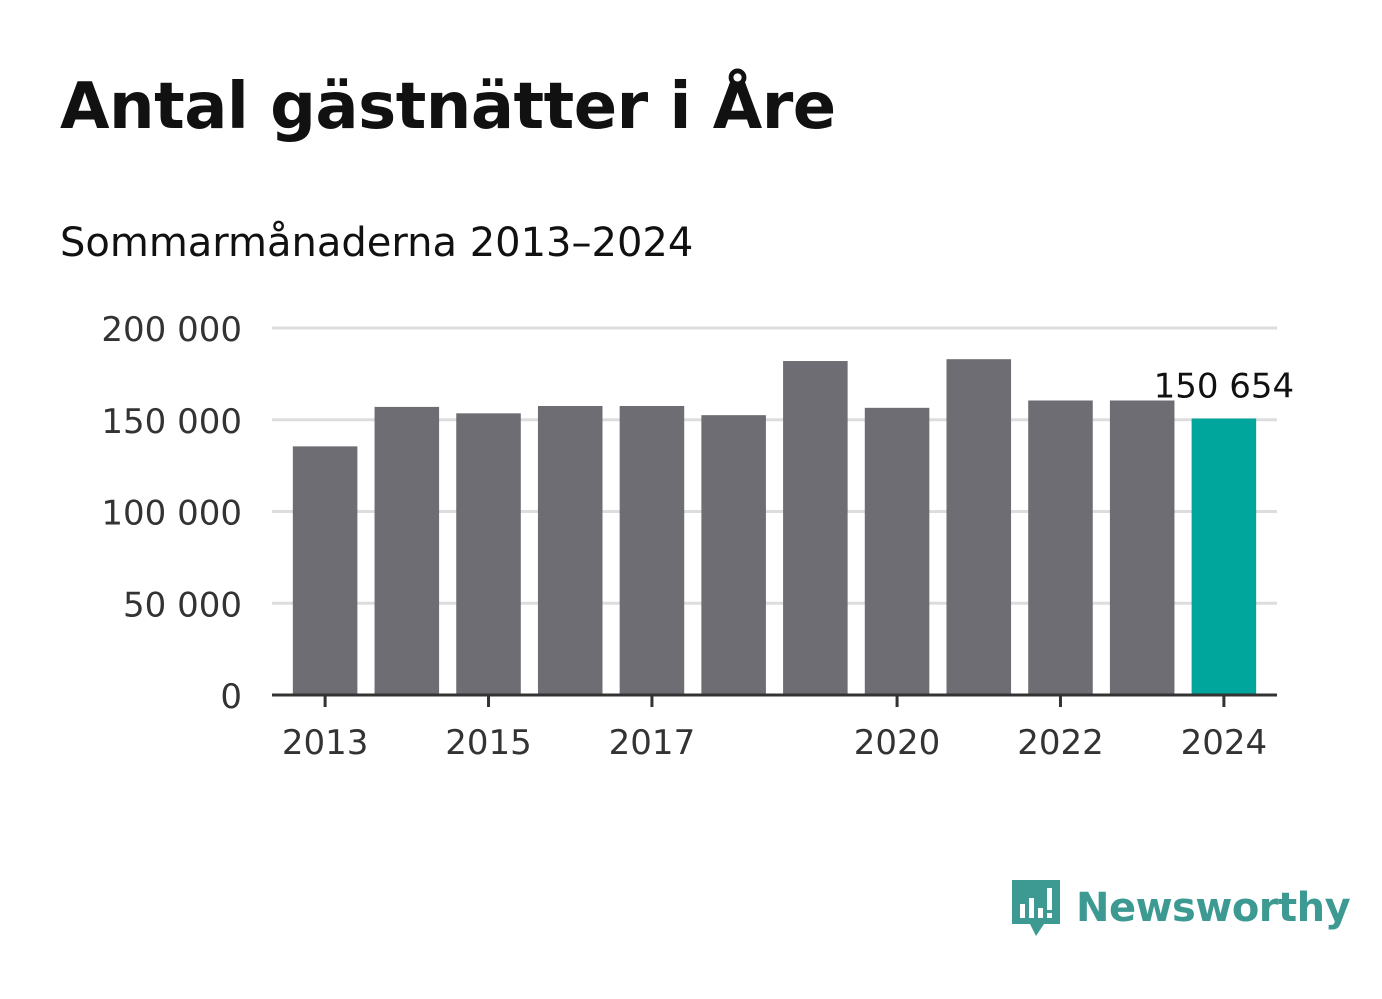 This screenshot has width=1382, height=999. Describe the element at coordinates (1224, 743) in the screenshot. I see `x-tick-label: 2024` at that location.